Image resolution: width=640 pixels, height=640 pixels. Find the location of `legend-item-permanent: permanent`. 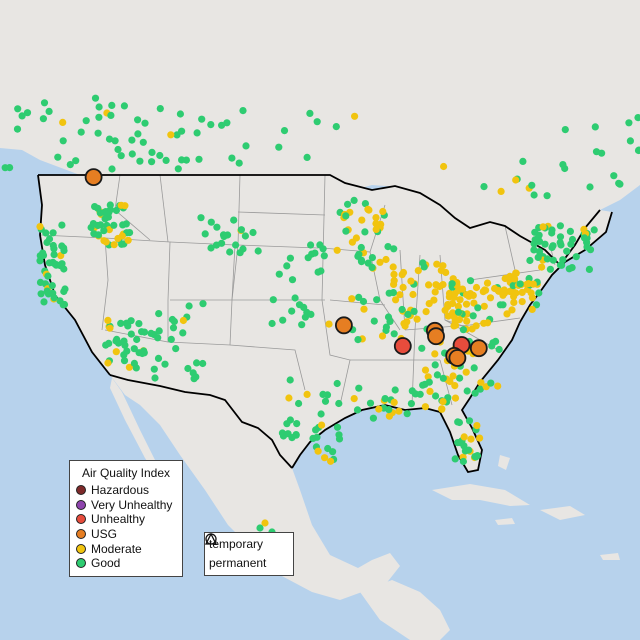

legend-item-permanent: permanent is located at coordinates (249, 552).